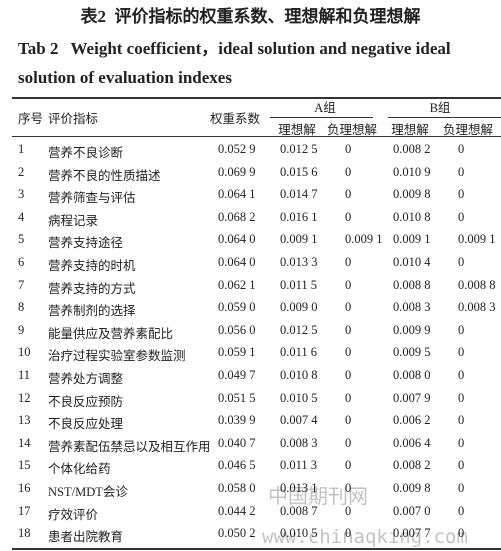  Describe the element at coordinates (237, 239) in the screenshot. I see `table-cell: 0.064 0` at that location.